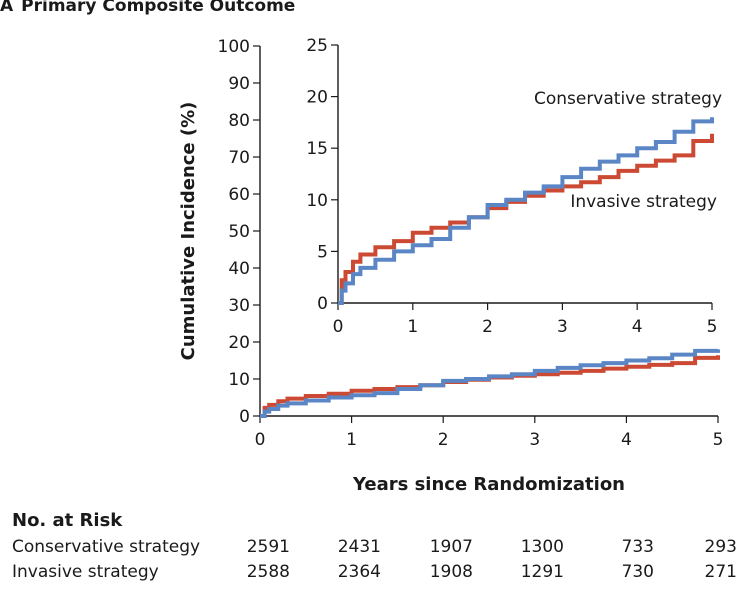 The image size is (742, 600). What do you see at coordinates (359, 547) in the screenshot?
I see `risk-value: 2431` at bounding box center [359, 547].